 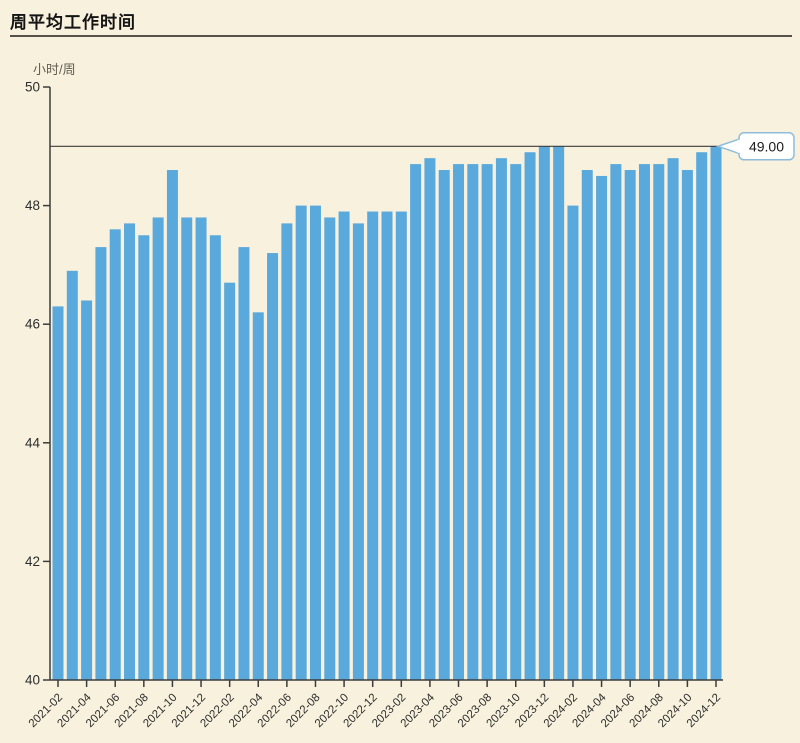 I want to click on bar-2023-10: 2023-10: 48.7, so click(x=516, y=422).